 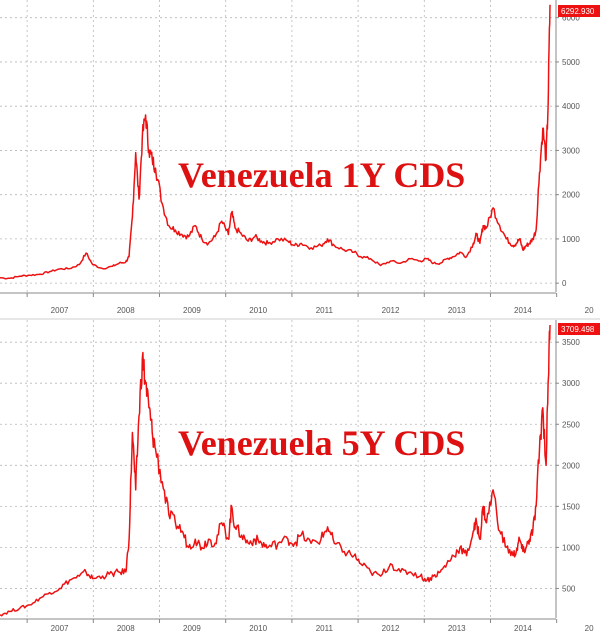 What do you see at coordinates (564, 283) in the screenshot?
I see `y-tick-label: 0` at bounding box center [564, 283].